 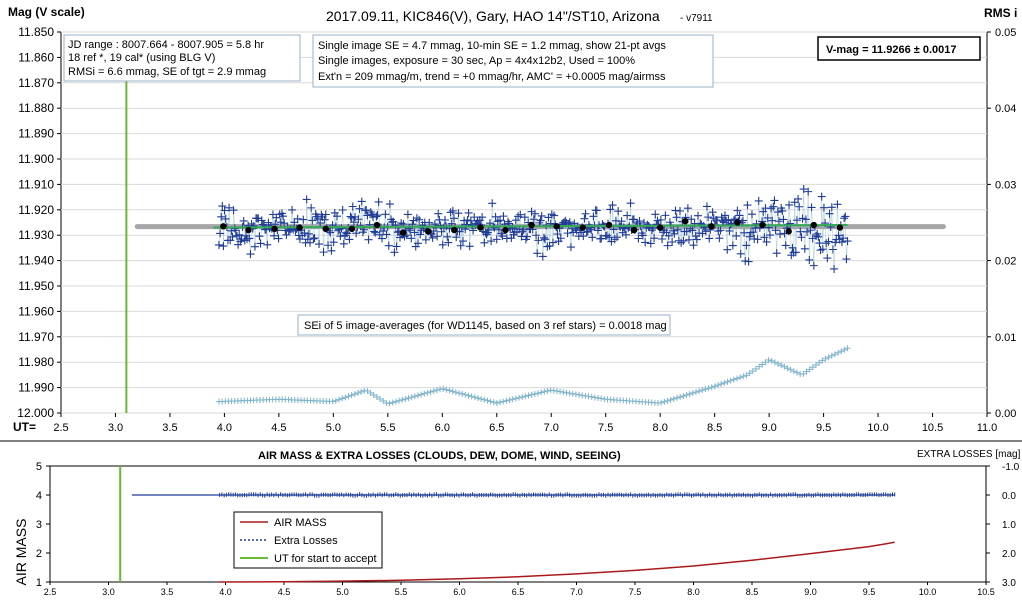 I want to click on bottom-ytick-right-label: 1.0, so click(x=1009, y=525).